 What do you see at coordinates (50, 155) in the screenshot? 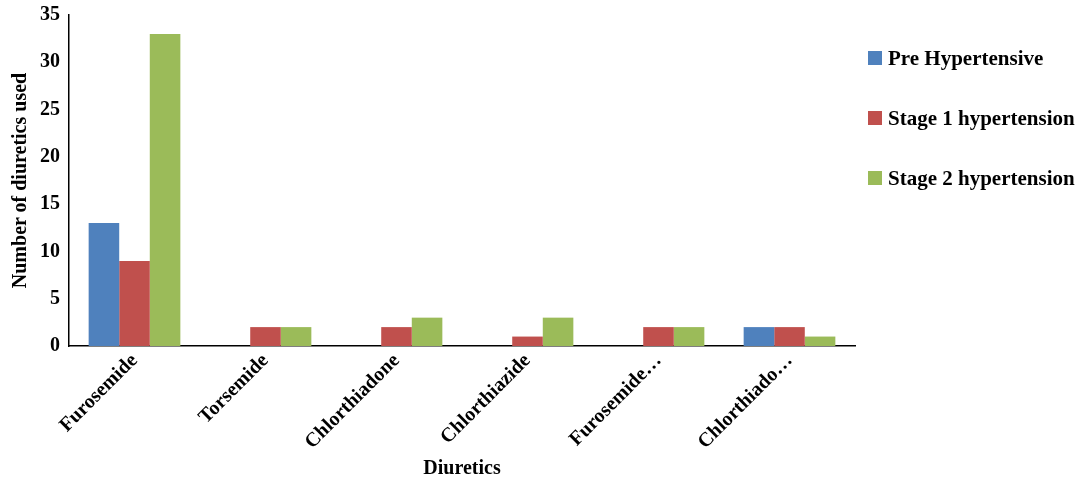
I see `y-tick-label: 20` at bounding box center [50, 155].